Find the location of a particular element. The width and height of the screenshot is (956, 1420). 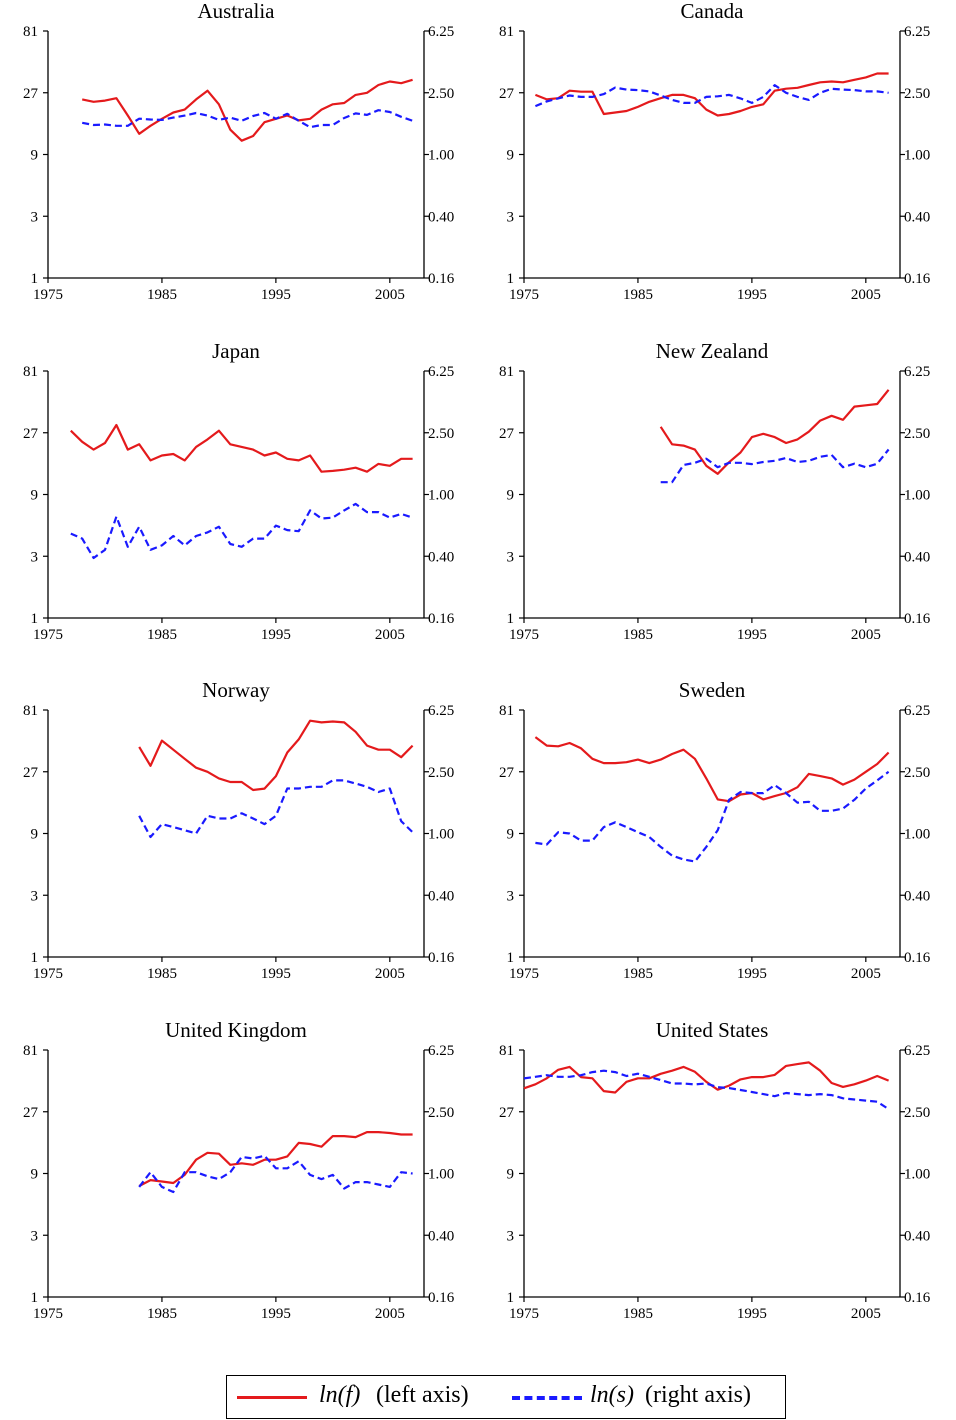

panel-title: United Kingdom is located at coordinates (236, 1030).